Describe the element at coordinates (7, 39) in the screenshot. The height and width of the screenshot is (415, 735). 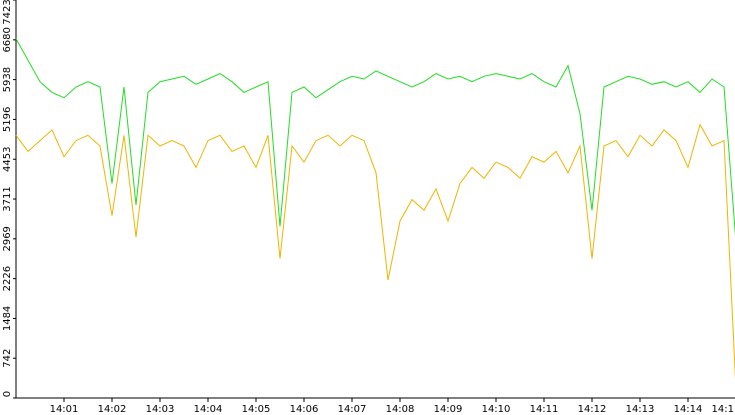
I see `y-tick-label: 6680` at that location.